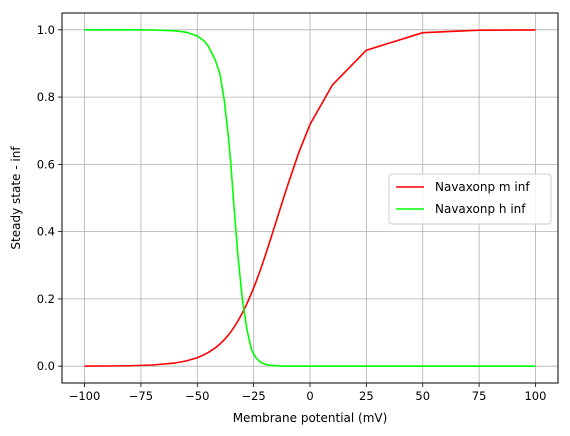 This screenshot has width=570, height=436. What do you see at coordinates (422, 396) in the screenshot?
I see `x-tick-label: 50` at bounding box center [422, 396].